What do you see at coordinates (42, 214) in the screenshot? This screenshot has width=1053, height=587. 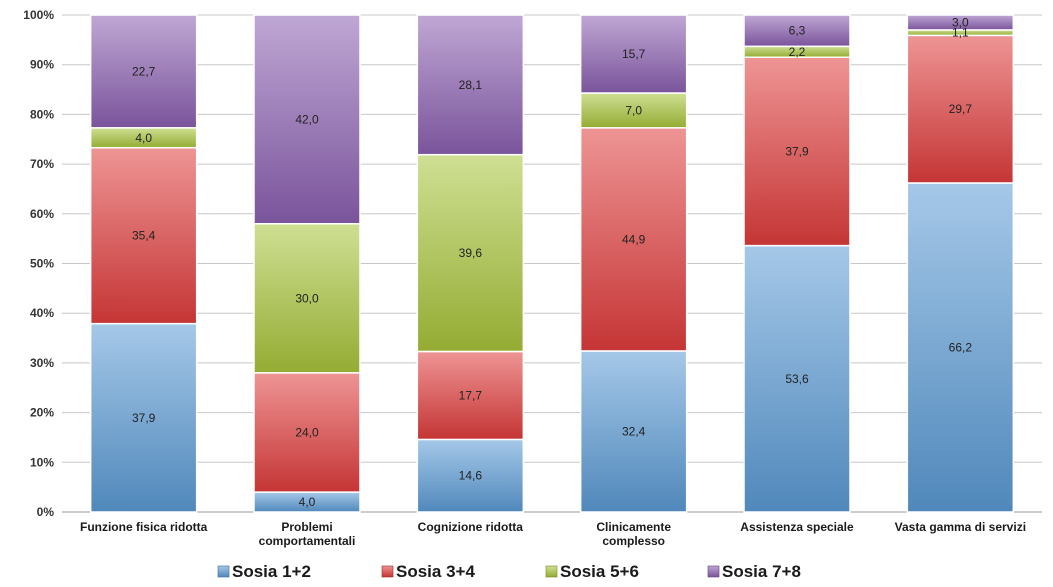 I see `y-tick-label: 60%` at bounding box center [42, 214].